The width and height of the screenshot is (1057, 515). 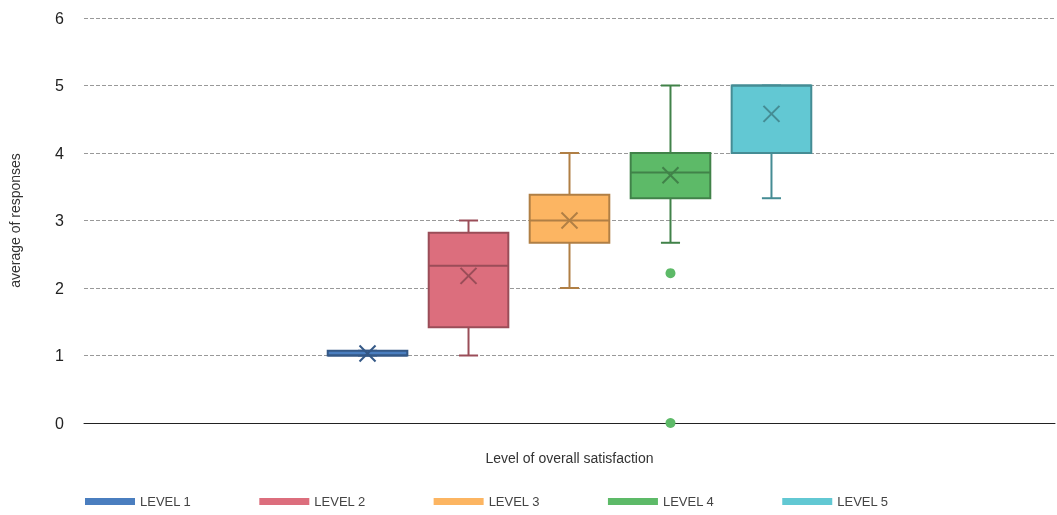 I want to click on legend-label: LEVEL 2, so click(x=340, y=501).